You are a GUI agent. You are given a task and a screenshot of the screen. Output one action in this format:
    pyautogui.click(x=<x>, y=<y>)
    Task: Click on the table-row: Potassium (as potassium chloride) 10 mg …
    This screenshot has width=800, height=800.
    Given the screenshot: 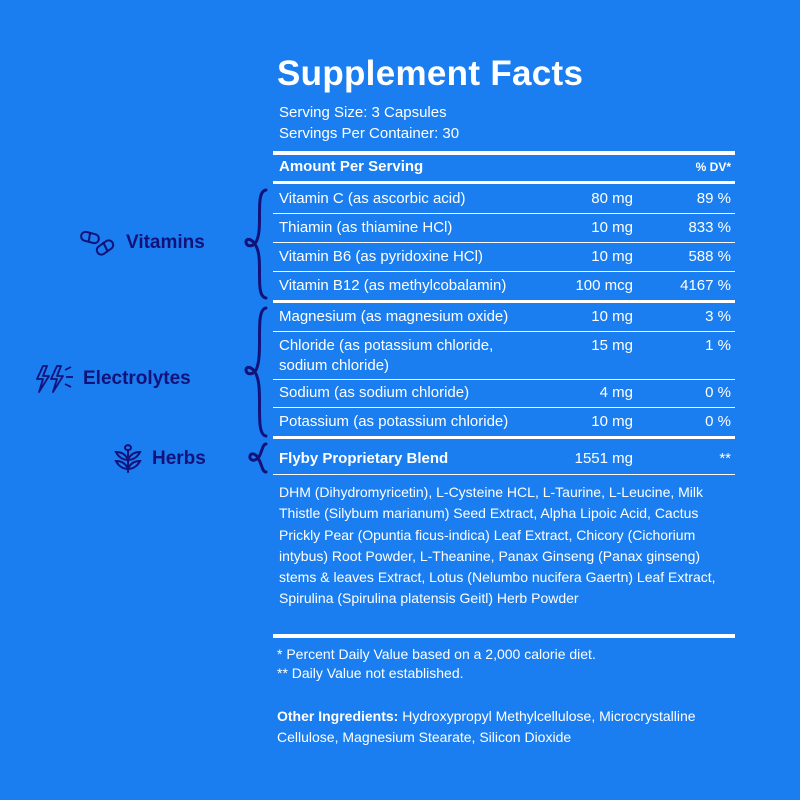 What is the action you would take?
    pyautogui.click(x=504, y=424)
    